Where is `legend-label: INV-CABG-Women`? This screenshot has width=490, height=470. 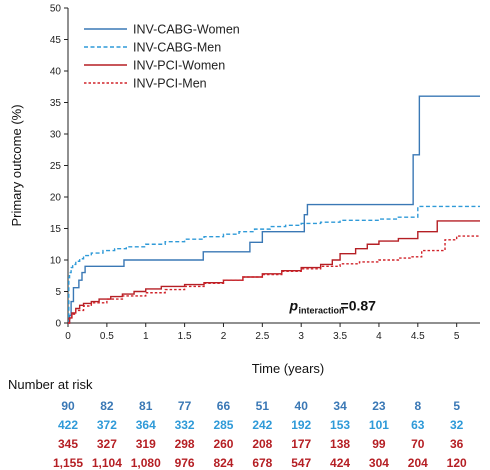 legend-label: INV-CABG-Women is located at coordinates (186, 30).